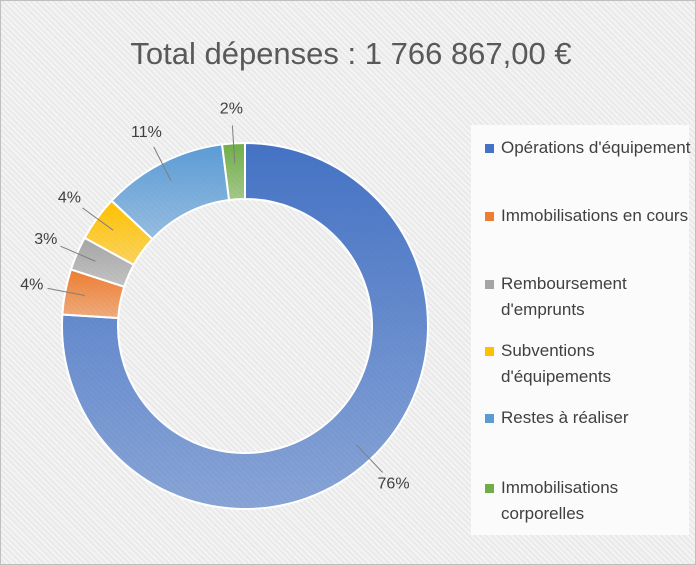  I want to click on data-label: 11%, so click(146, 132).